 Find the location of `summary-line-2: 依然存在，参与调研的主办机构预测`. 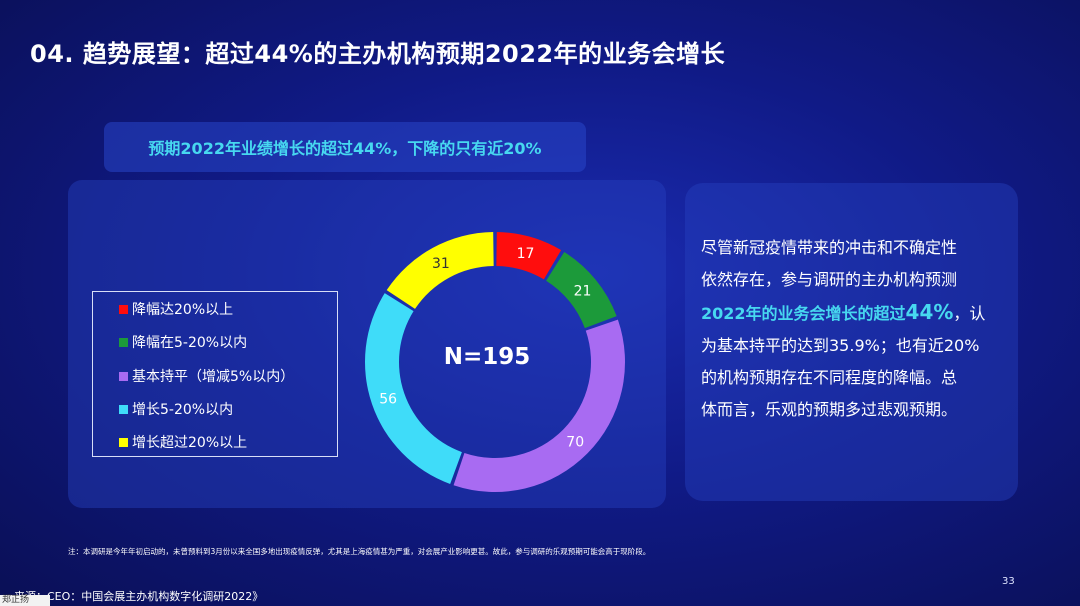

summary-line-2: 依然存在，参与调研的主办机构预测 is located at coordinates (829, 279).